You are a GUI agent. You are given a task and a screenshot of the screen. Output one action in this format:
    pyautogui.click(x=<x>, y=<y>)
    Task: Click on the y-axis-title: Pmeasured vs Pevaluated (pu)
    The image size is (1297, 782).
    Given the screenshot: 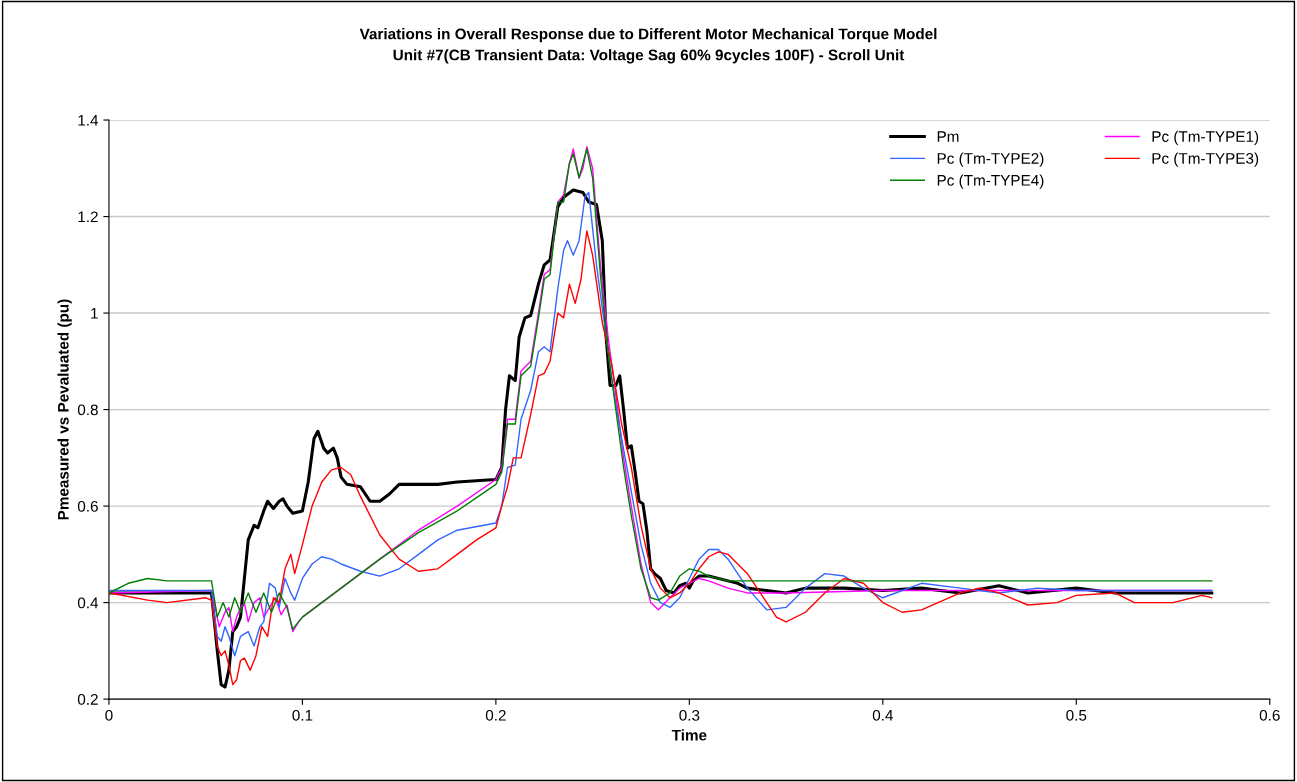 What is the action you would take?
    pyautogui.click(x=64, y=409)
    